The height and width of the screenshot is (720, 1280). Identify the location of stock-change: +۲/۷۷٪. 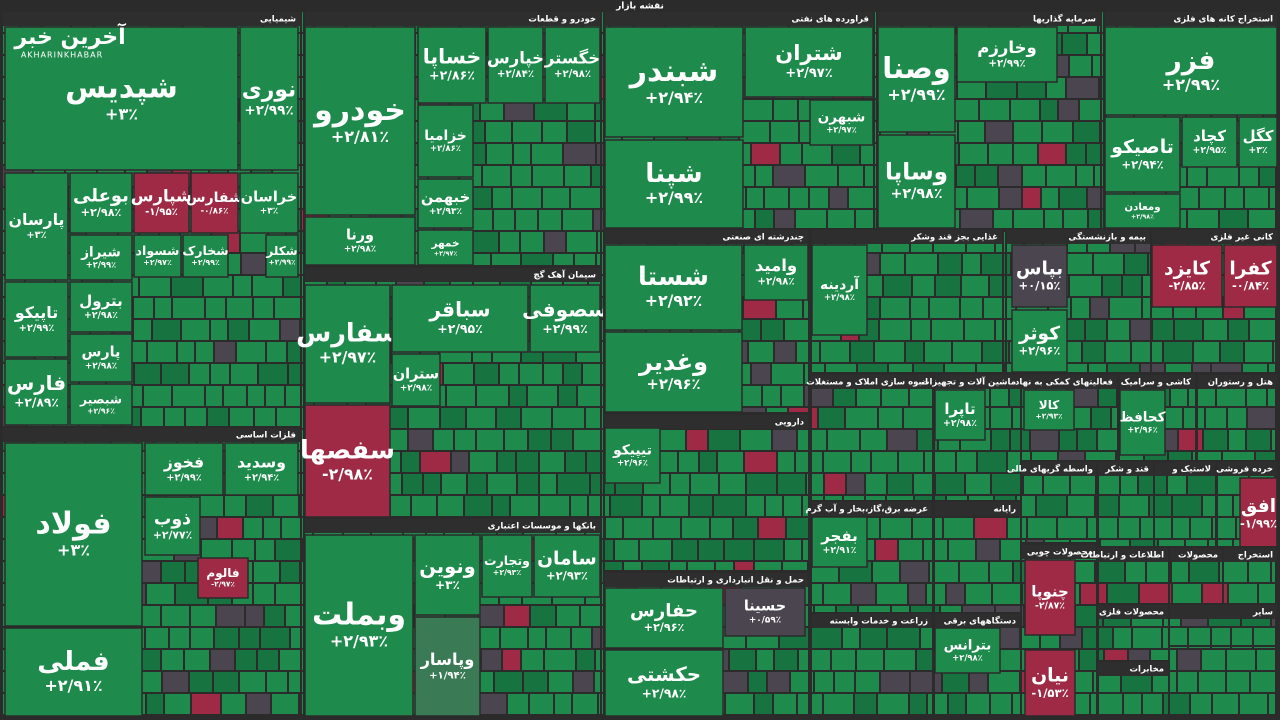
(172, 535).